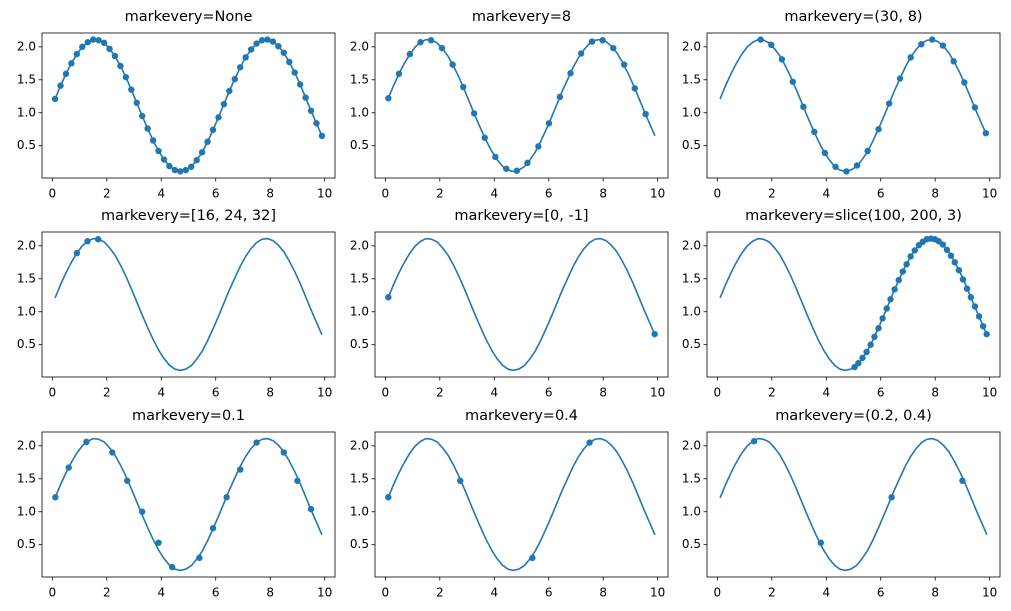  What do you see at coordinates (853, 416) in the screenshot?
I see `chart-title: markevery=(0.2, 0.4)` at bounding box center [853, 416].